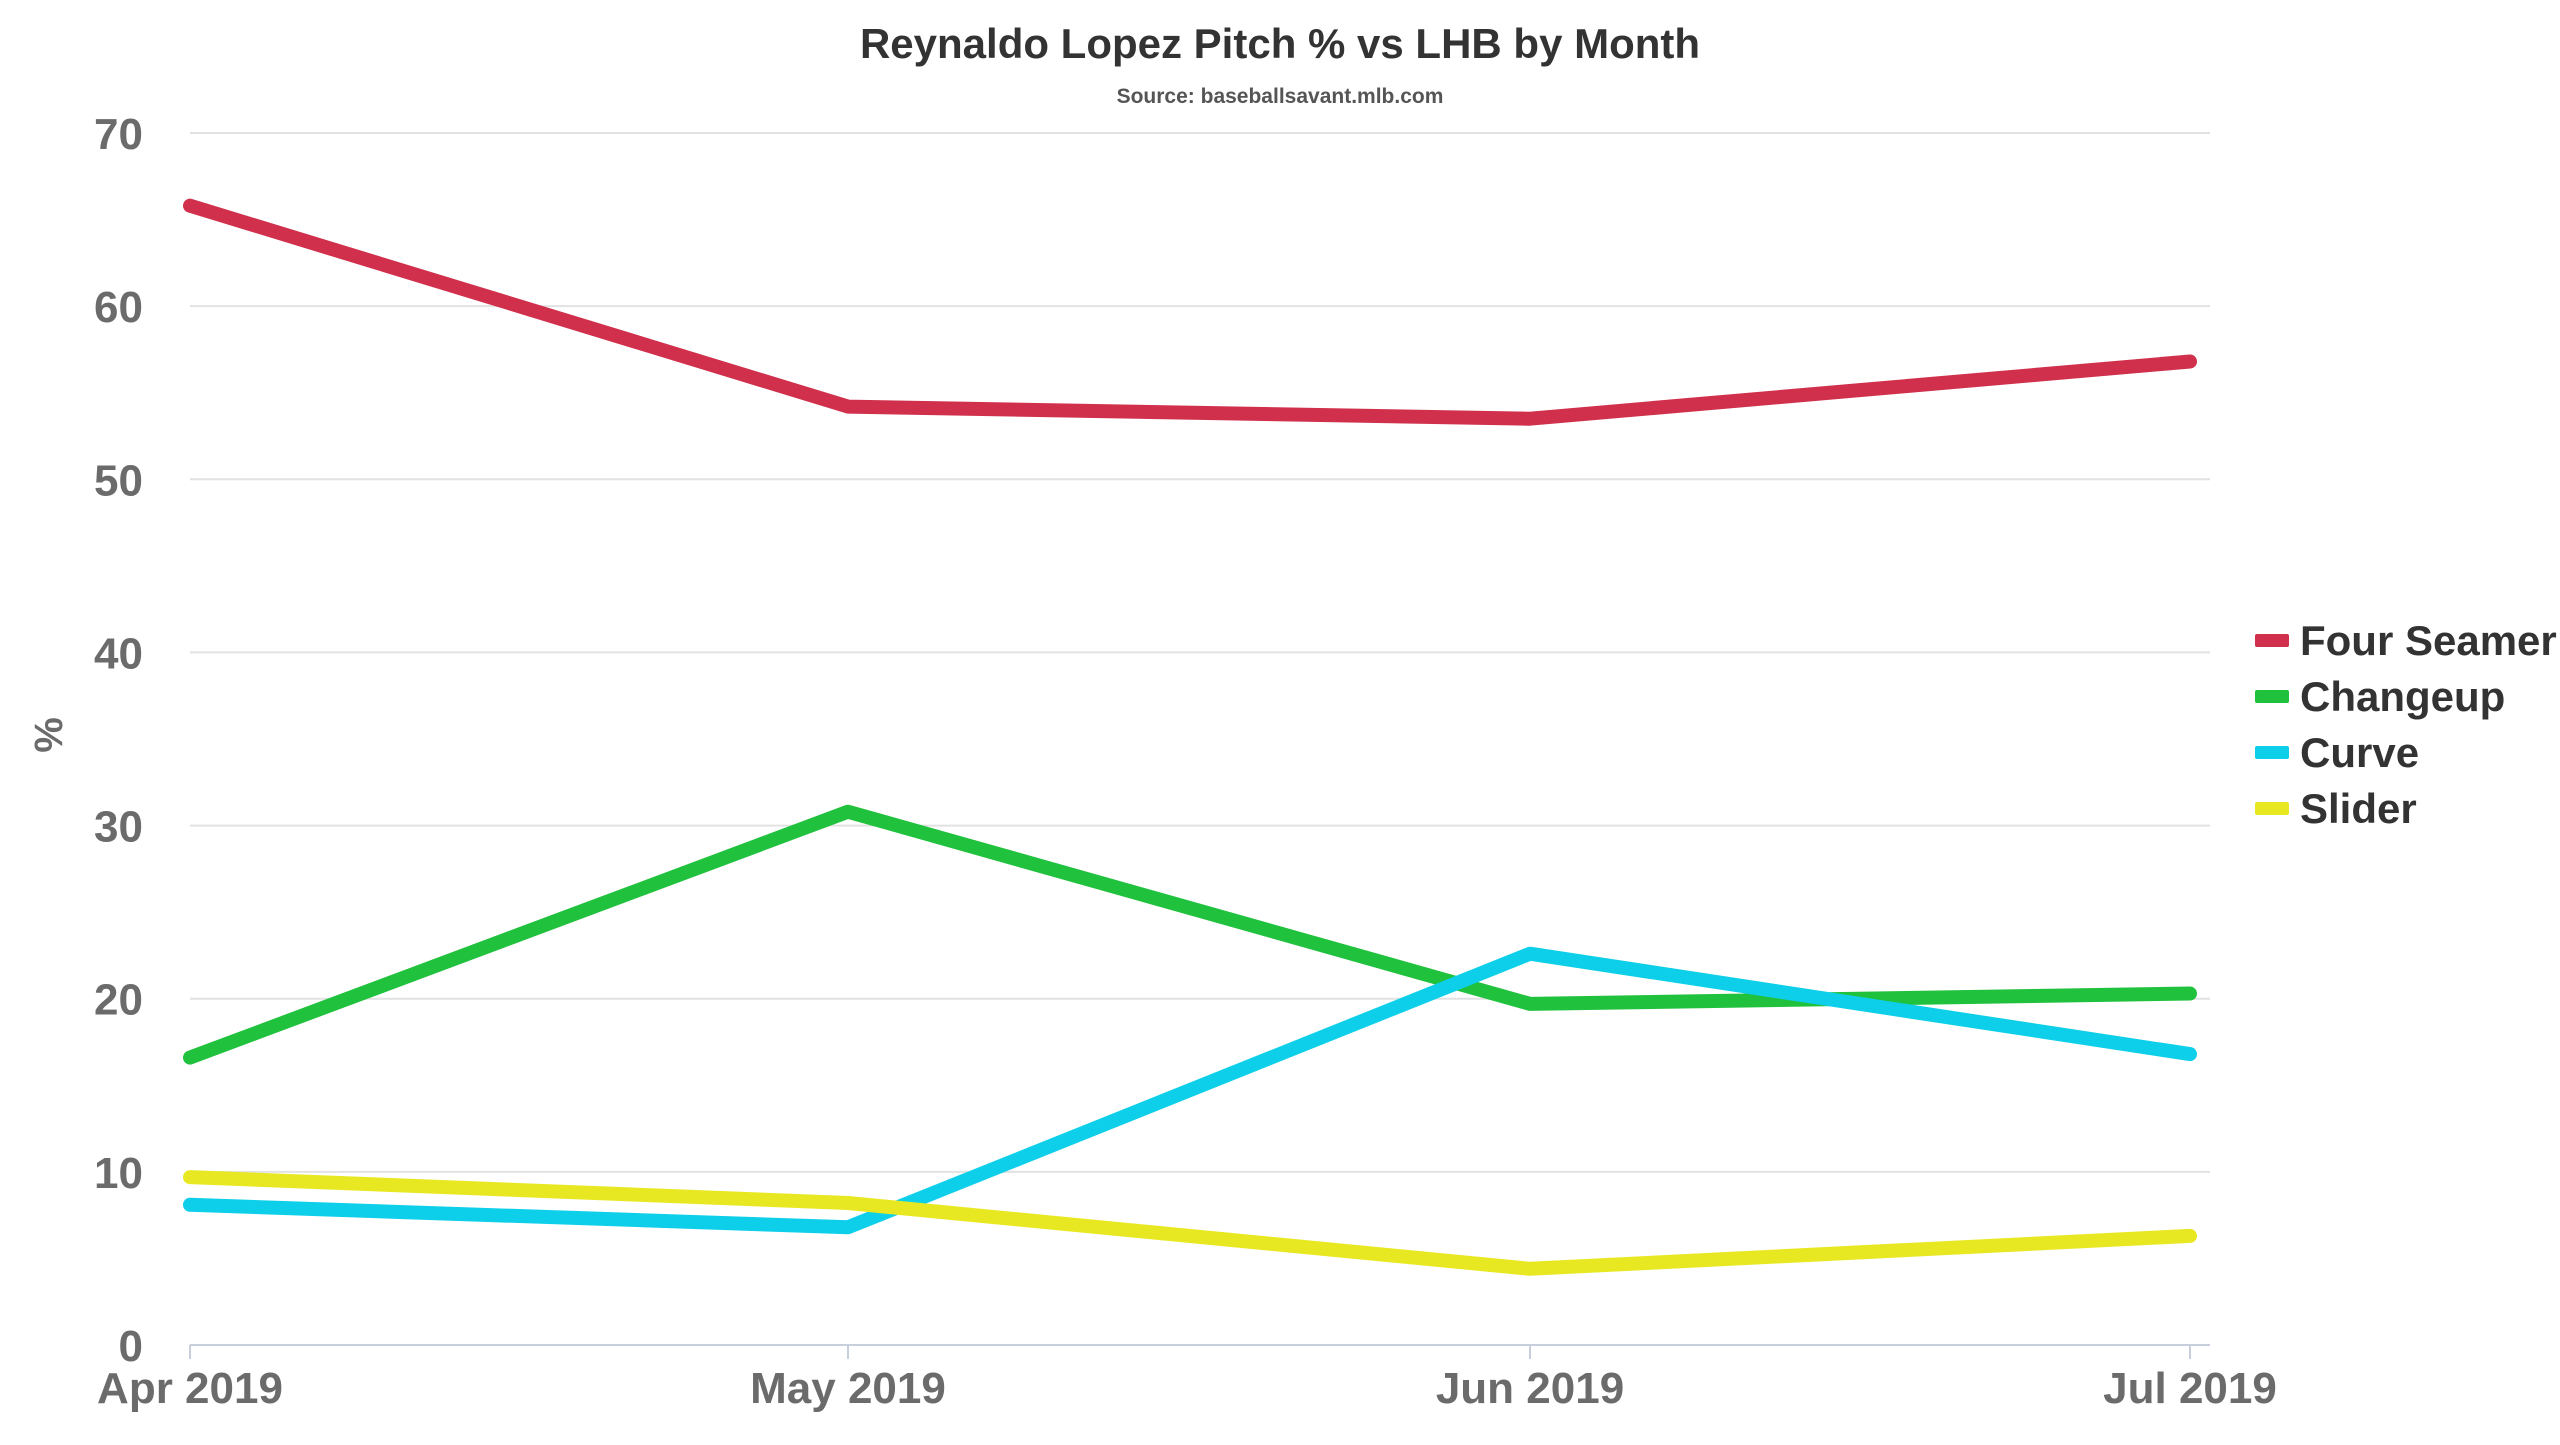  What do you see at coordinates (118, 827) in the screenshot?
I see `y-tick-label: 30` at bounding box center [118, 827].